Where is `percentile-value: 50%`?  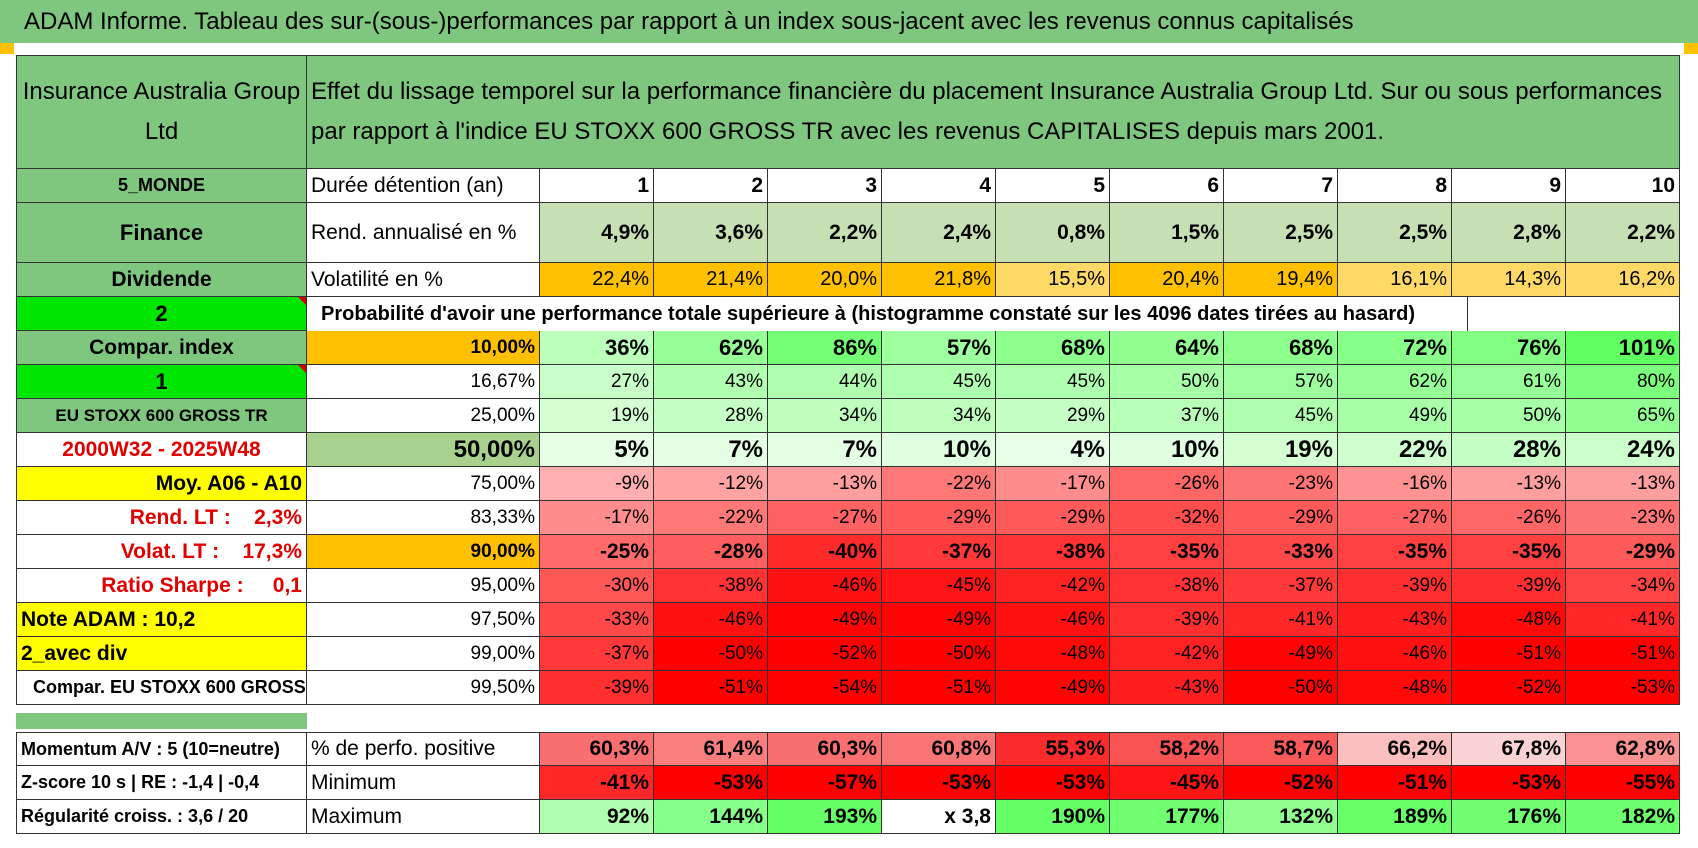 percentile-value: 50% is located at coordinates (1167, 382).